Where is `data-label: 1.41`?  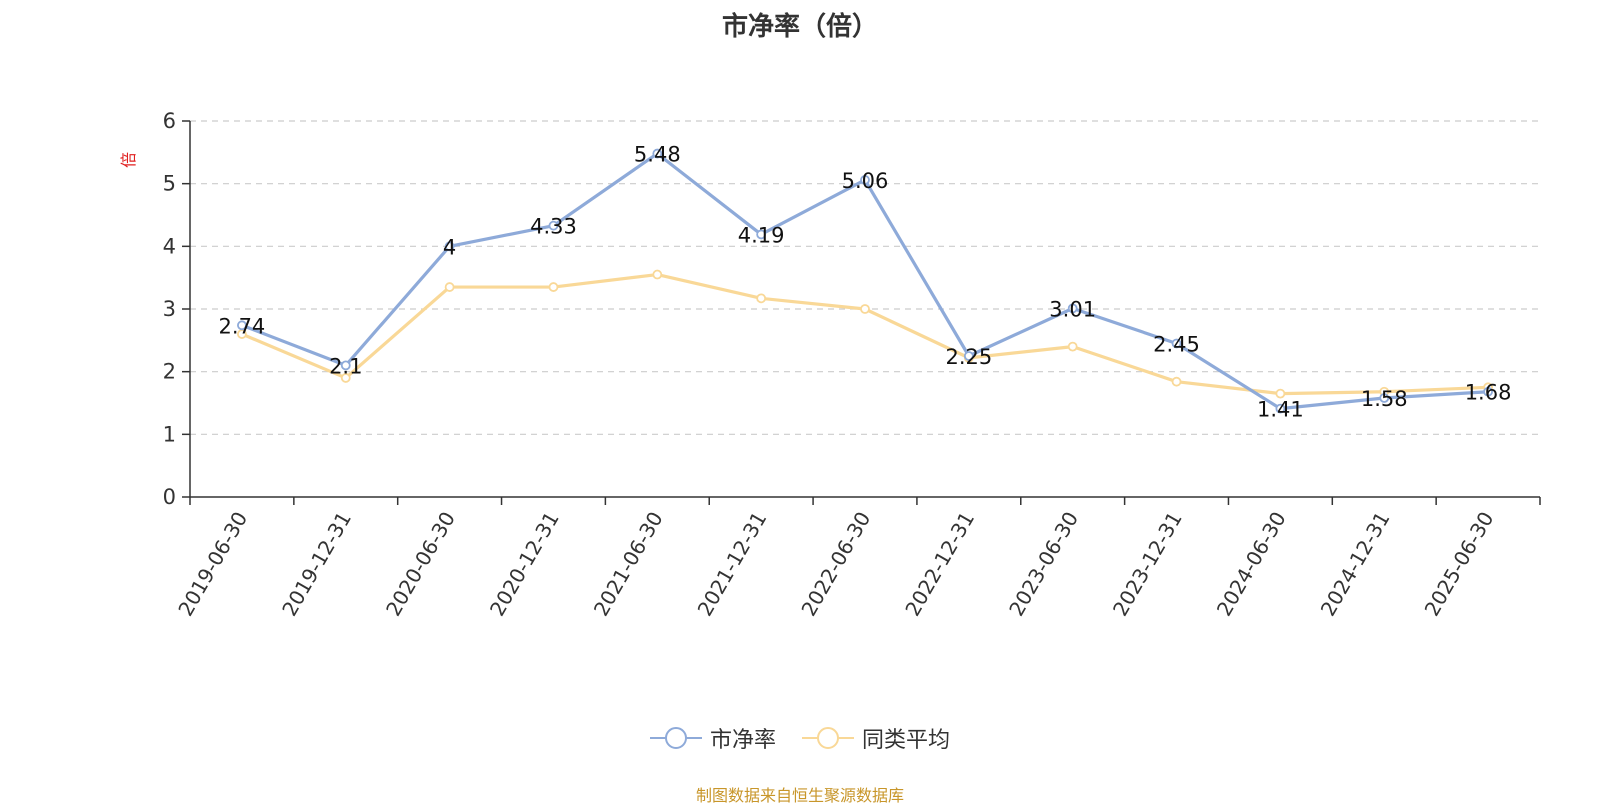
data-label: 1.41 is located at coordinates (1280, 410).